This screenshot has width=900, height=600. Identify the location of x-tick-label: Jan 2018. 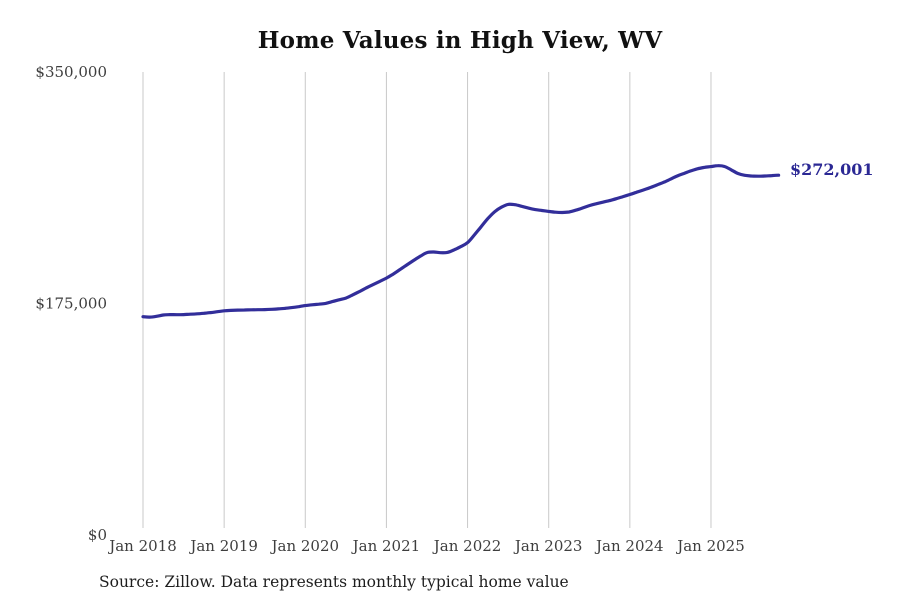
(142, 546).